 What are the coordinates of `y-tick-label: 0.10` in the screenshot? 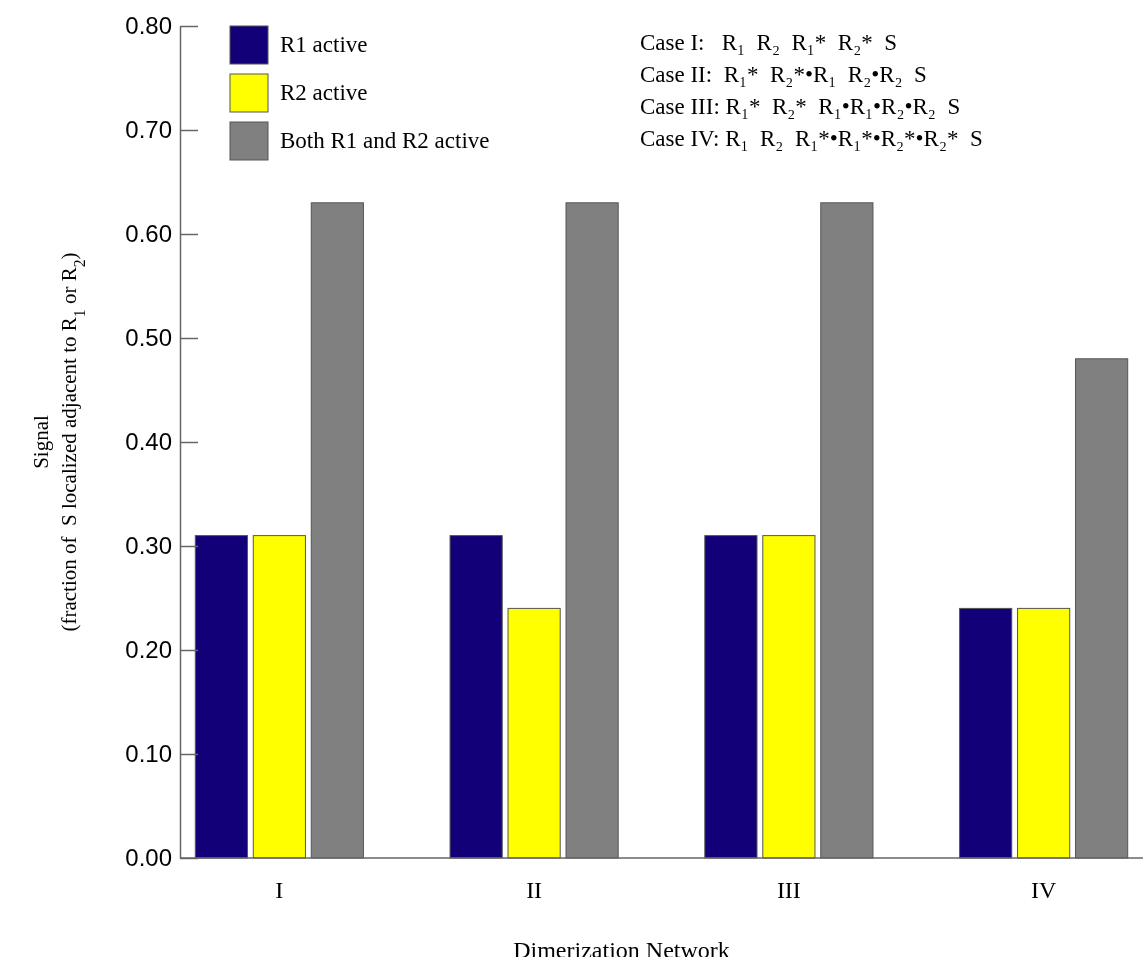 It's located at (148, 754).